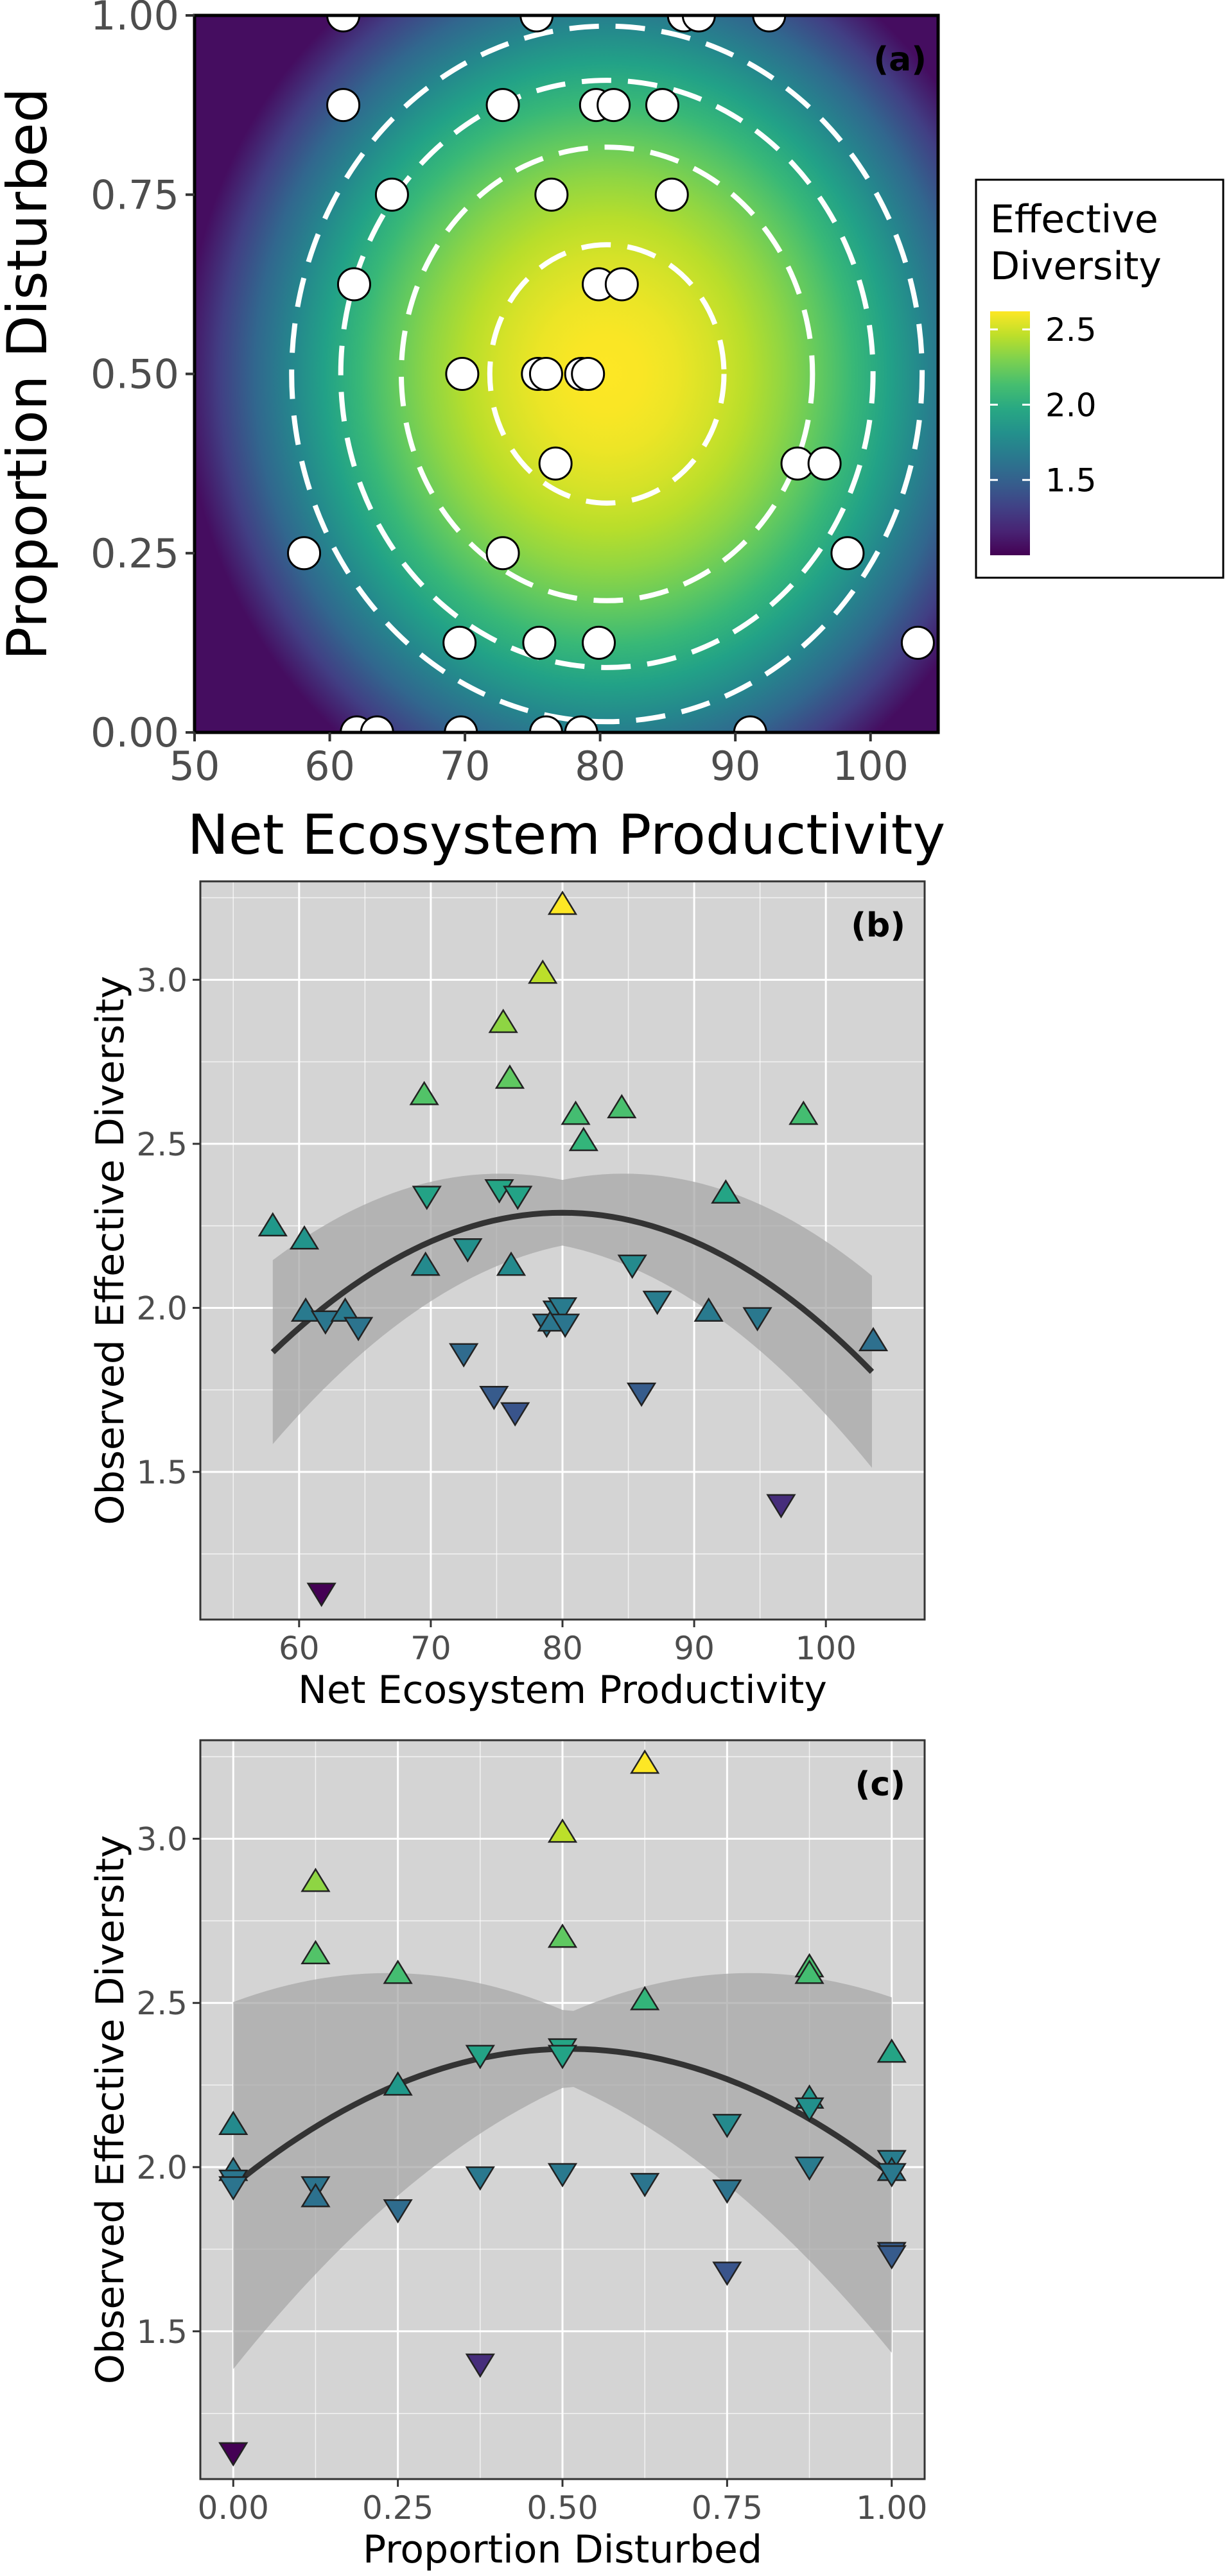  Describe the element at coordinates (892, 2508) in the screenshot. I see `x-tick-label: 1.00` at that location.